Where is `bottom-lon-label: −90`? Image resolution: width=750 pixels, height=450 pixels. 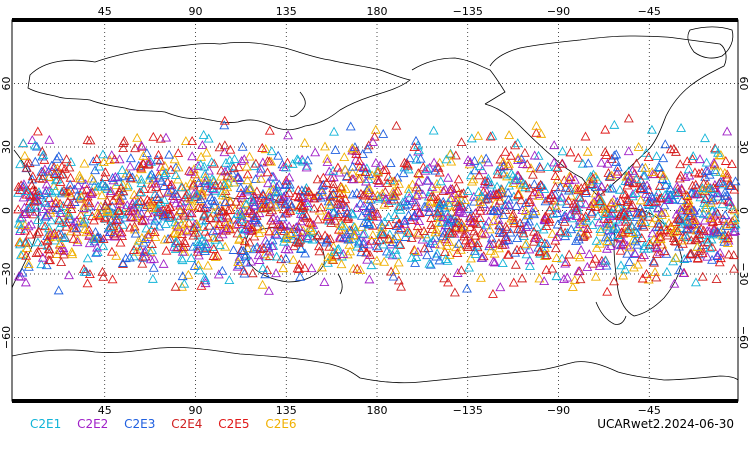
bottom-lon-label: −90 is located at coordinates (558, 410).